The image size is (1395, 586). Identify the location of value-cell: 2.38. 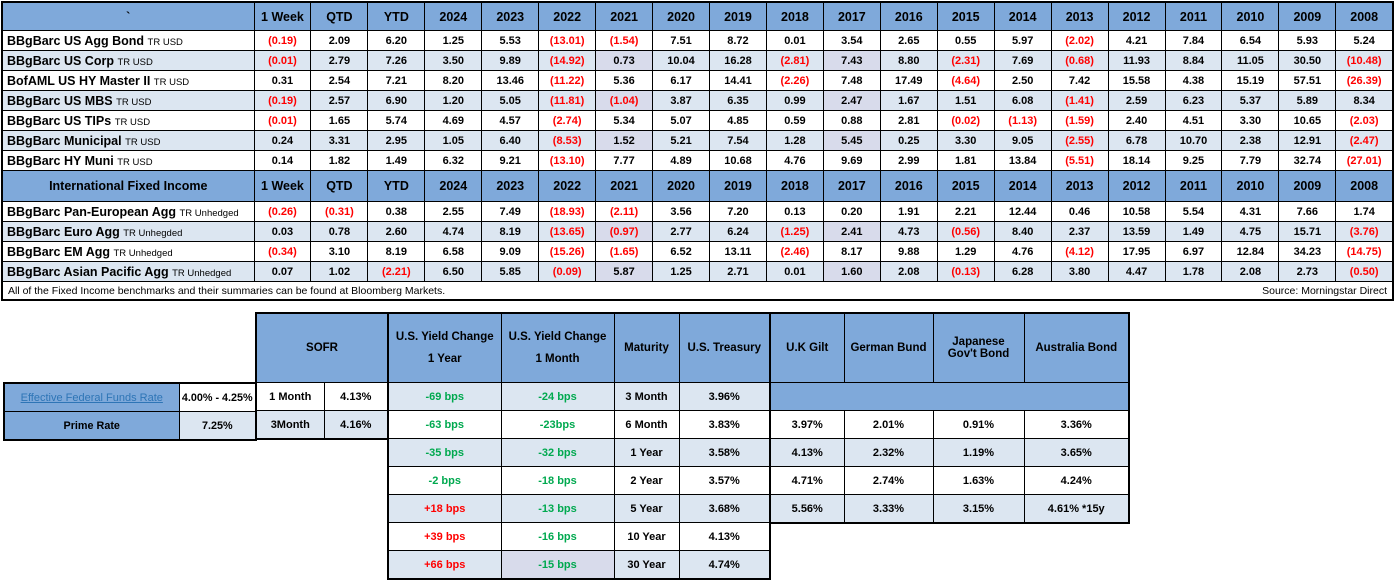
(1250, 140).